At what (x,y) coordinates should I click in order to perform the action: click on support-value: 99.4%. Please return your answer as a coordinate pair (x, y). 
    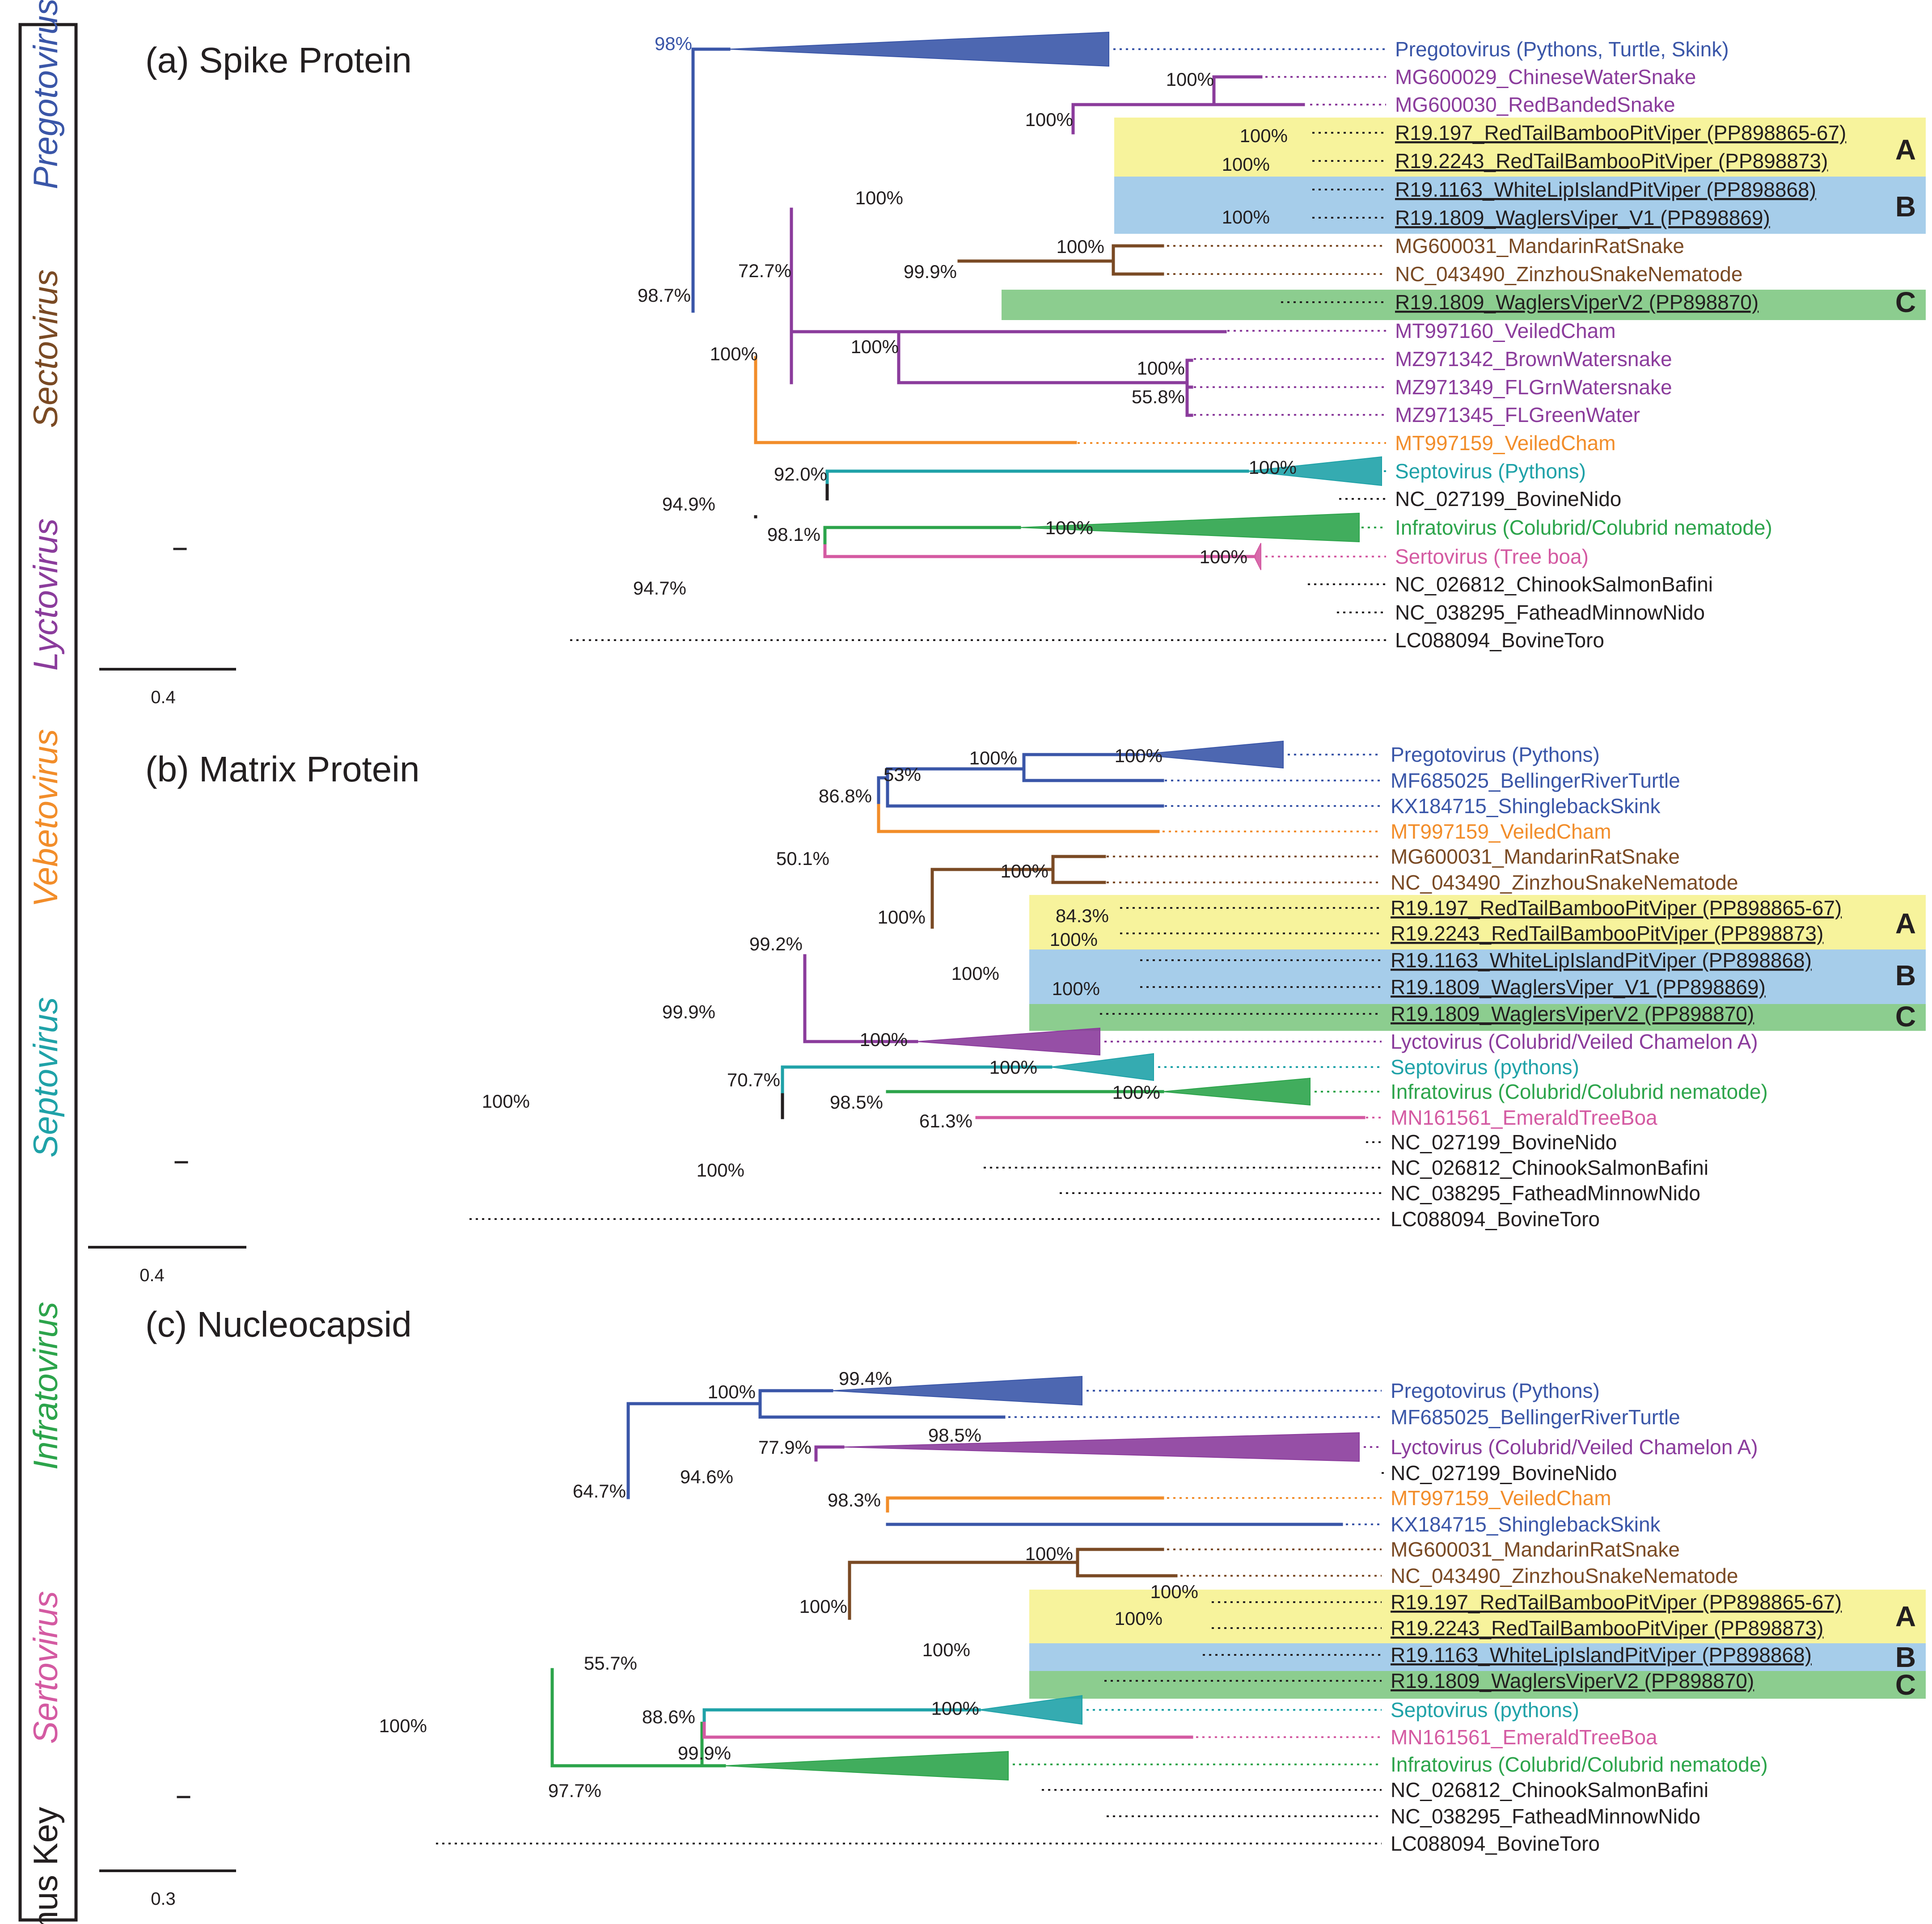
    Looking at the image, I should click on (865, 1378).